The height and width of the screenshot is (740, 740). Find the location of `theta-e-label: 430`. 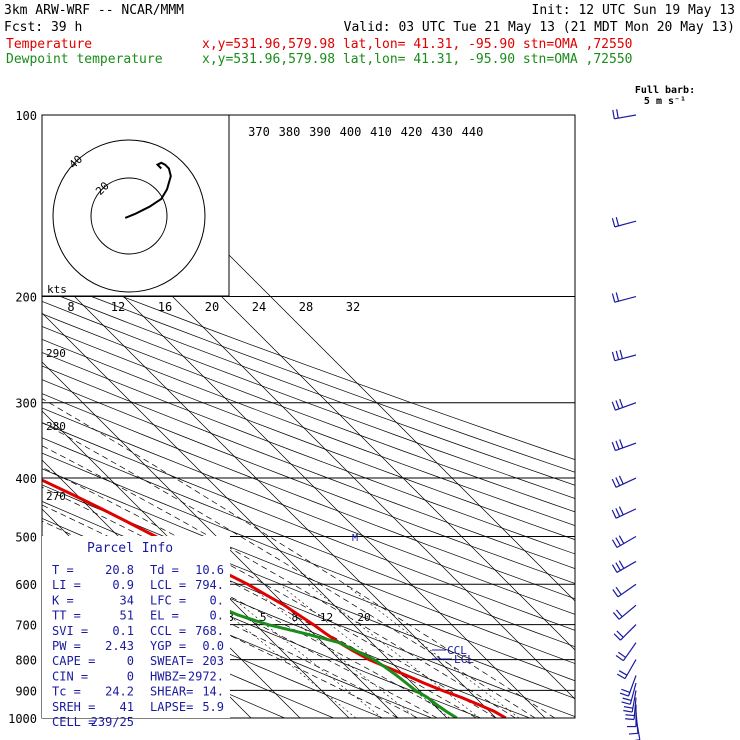

theta-e-label: 430 is located at coordinates (442, 132).